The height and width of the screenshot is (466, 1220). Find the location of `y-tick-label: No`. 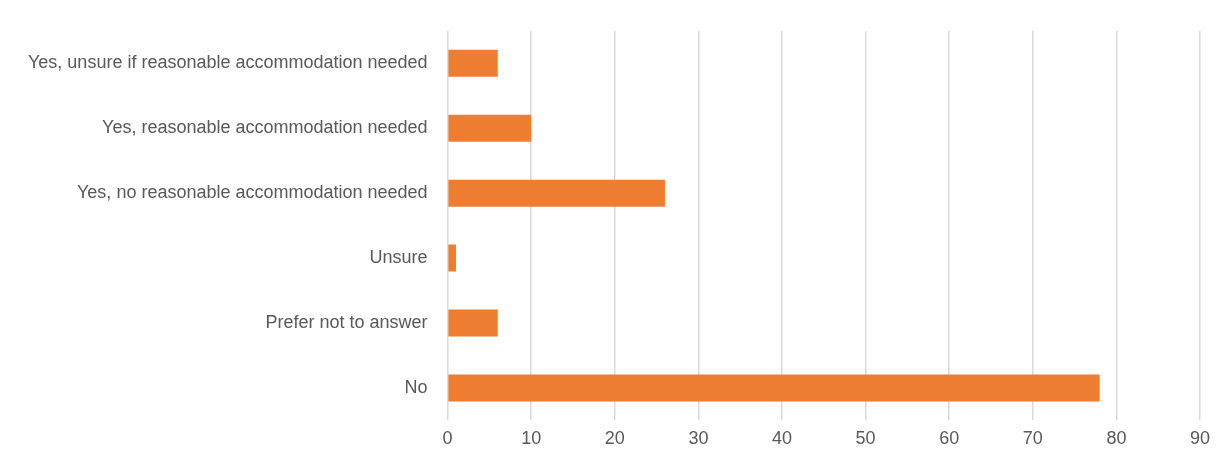

y-tick-label: No is located at coordinates (416, 386).